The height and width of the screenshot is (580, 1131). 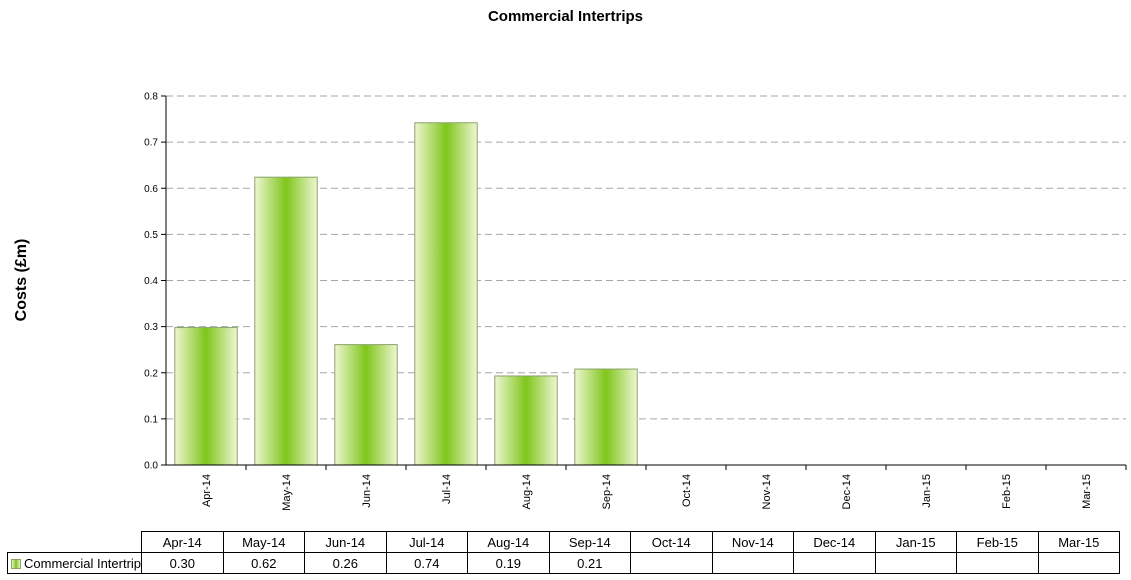 I want to click on data-table-series-label: Commercial Intertrip, so click(x=74, y=563).